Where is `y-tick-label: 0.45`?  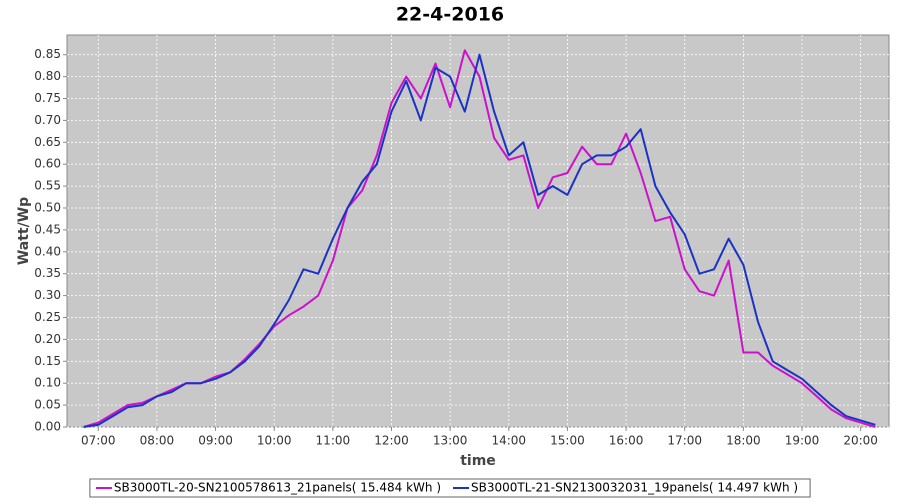 y-tick-label: 0.45 is located at coordinates (47, 229).